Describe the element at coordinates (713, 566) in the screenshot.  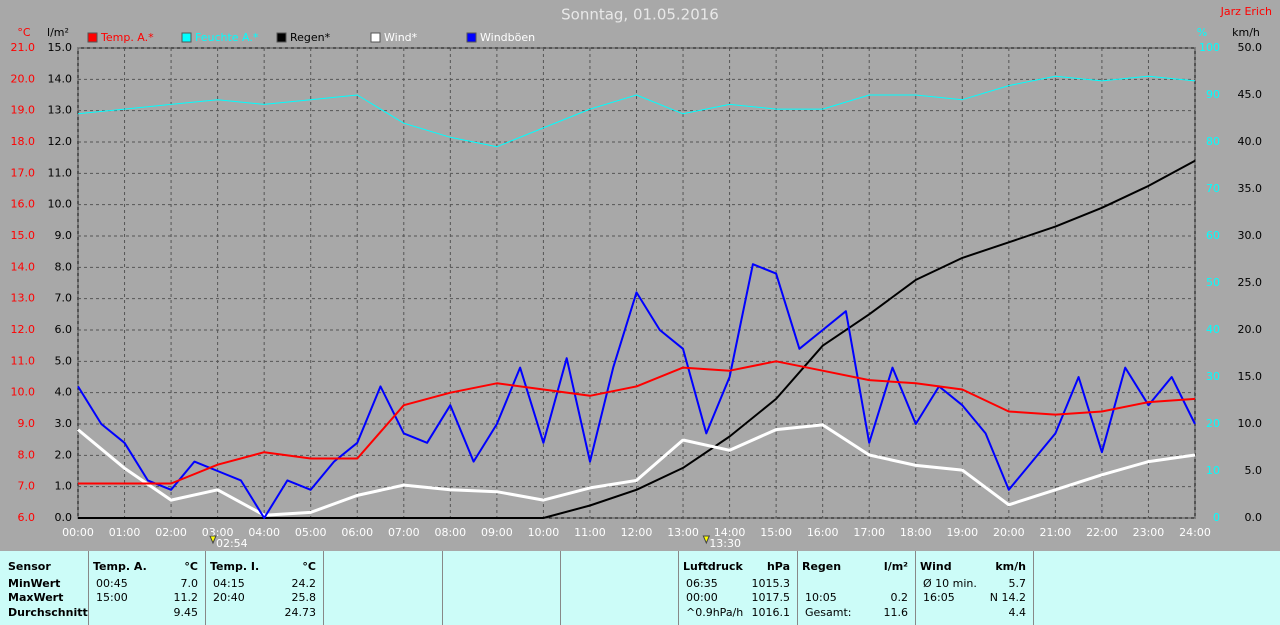
I see `group-title: Luftdruck` at that location.